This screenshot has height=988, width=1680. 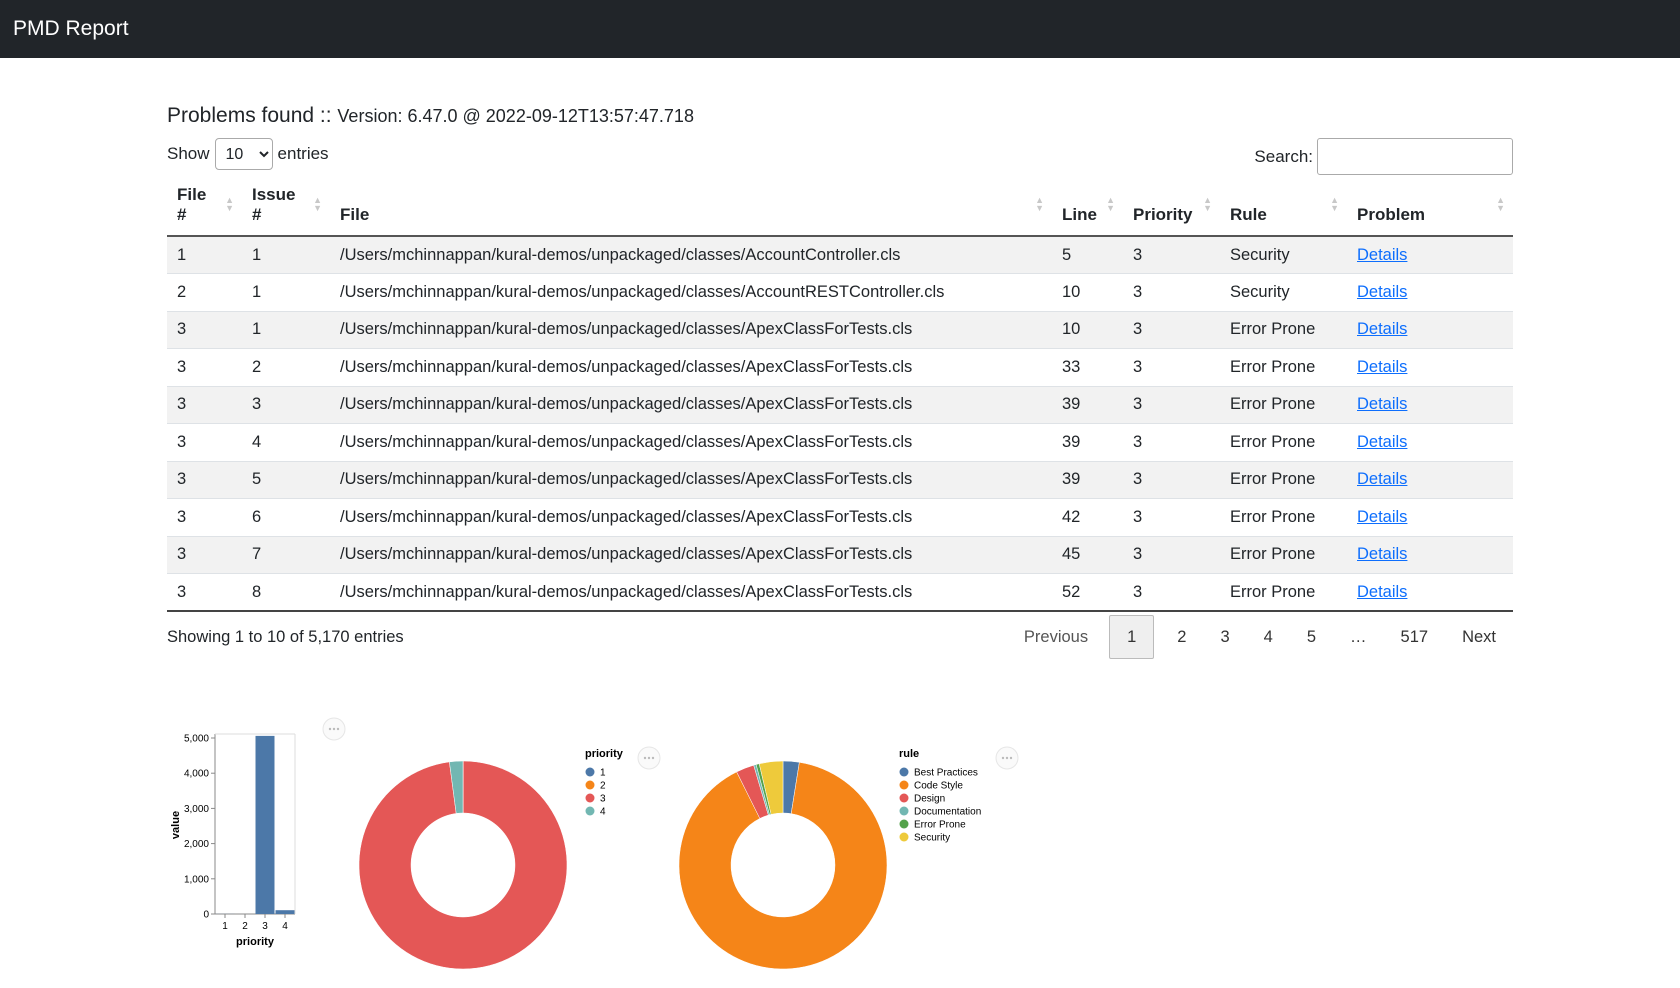 What do you see at coordinates (1087, 208) in the screenshot?
I see `col-line: Line▲▼` at bounding box center [1087, 208].